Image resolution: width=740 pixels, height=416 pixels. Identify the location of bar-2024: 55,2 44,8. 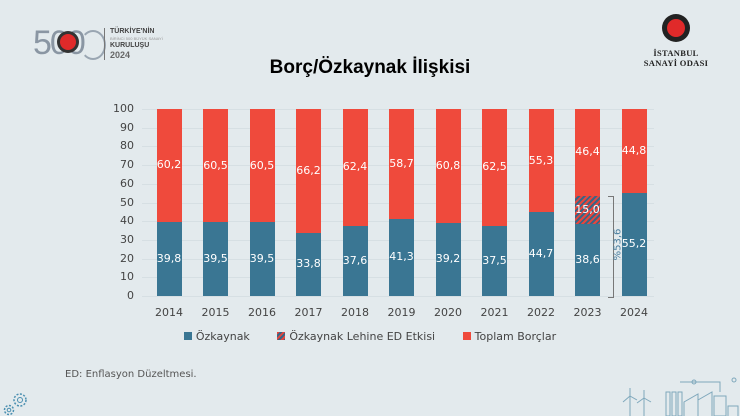
(634, 202).